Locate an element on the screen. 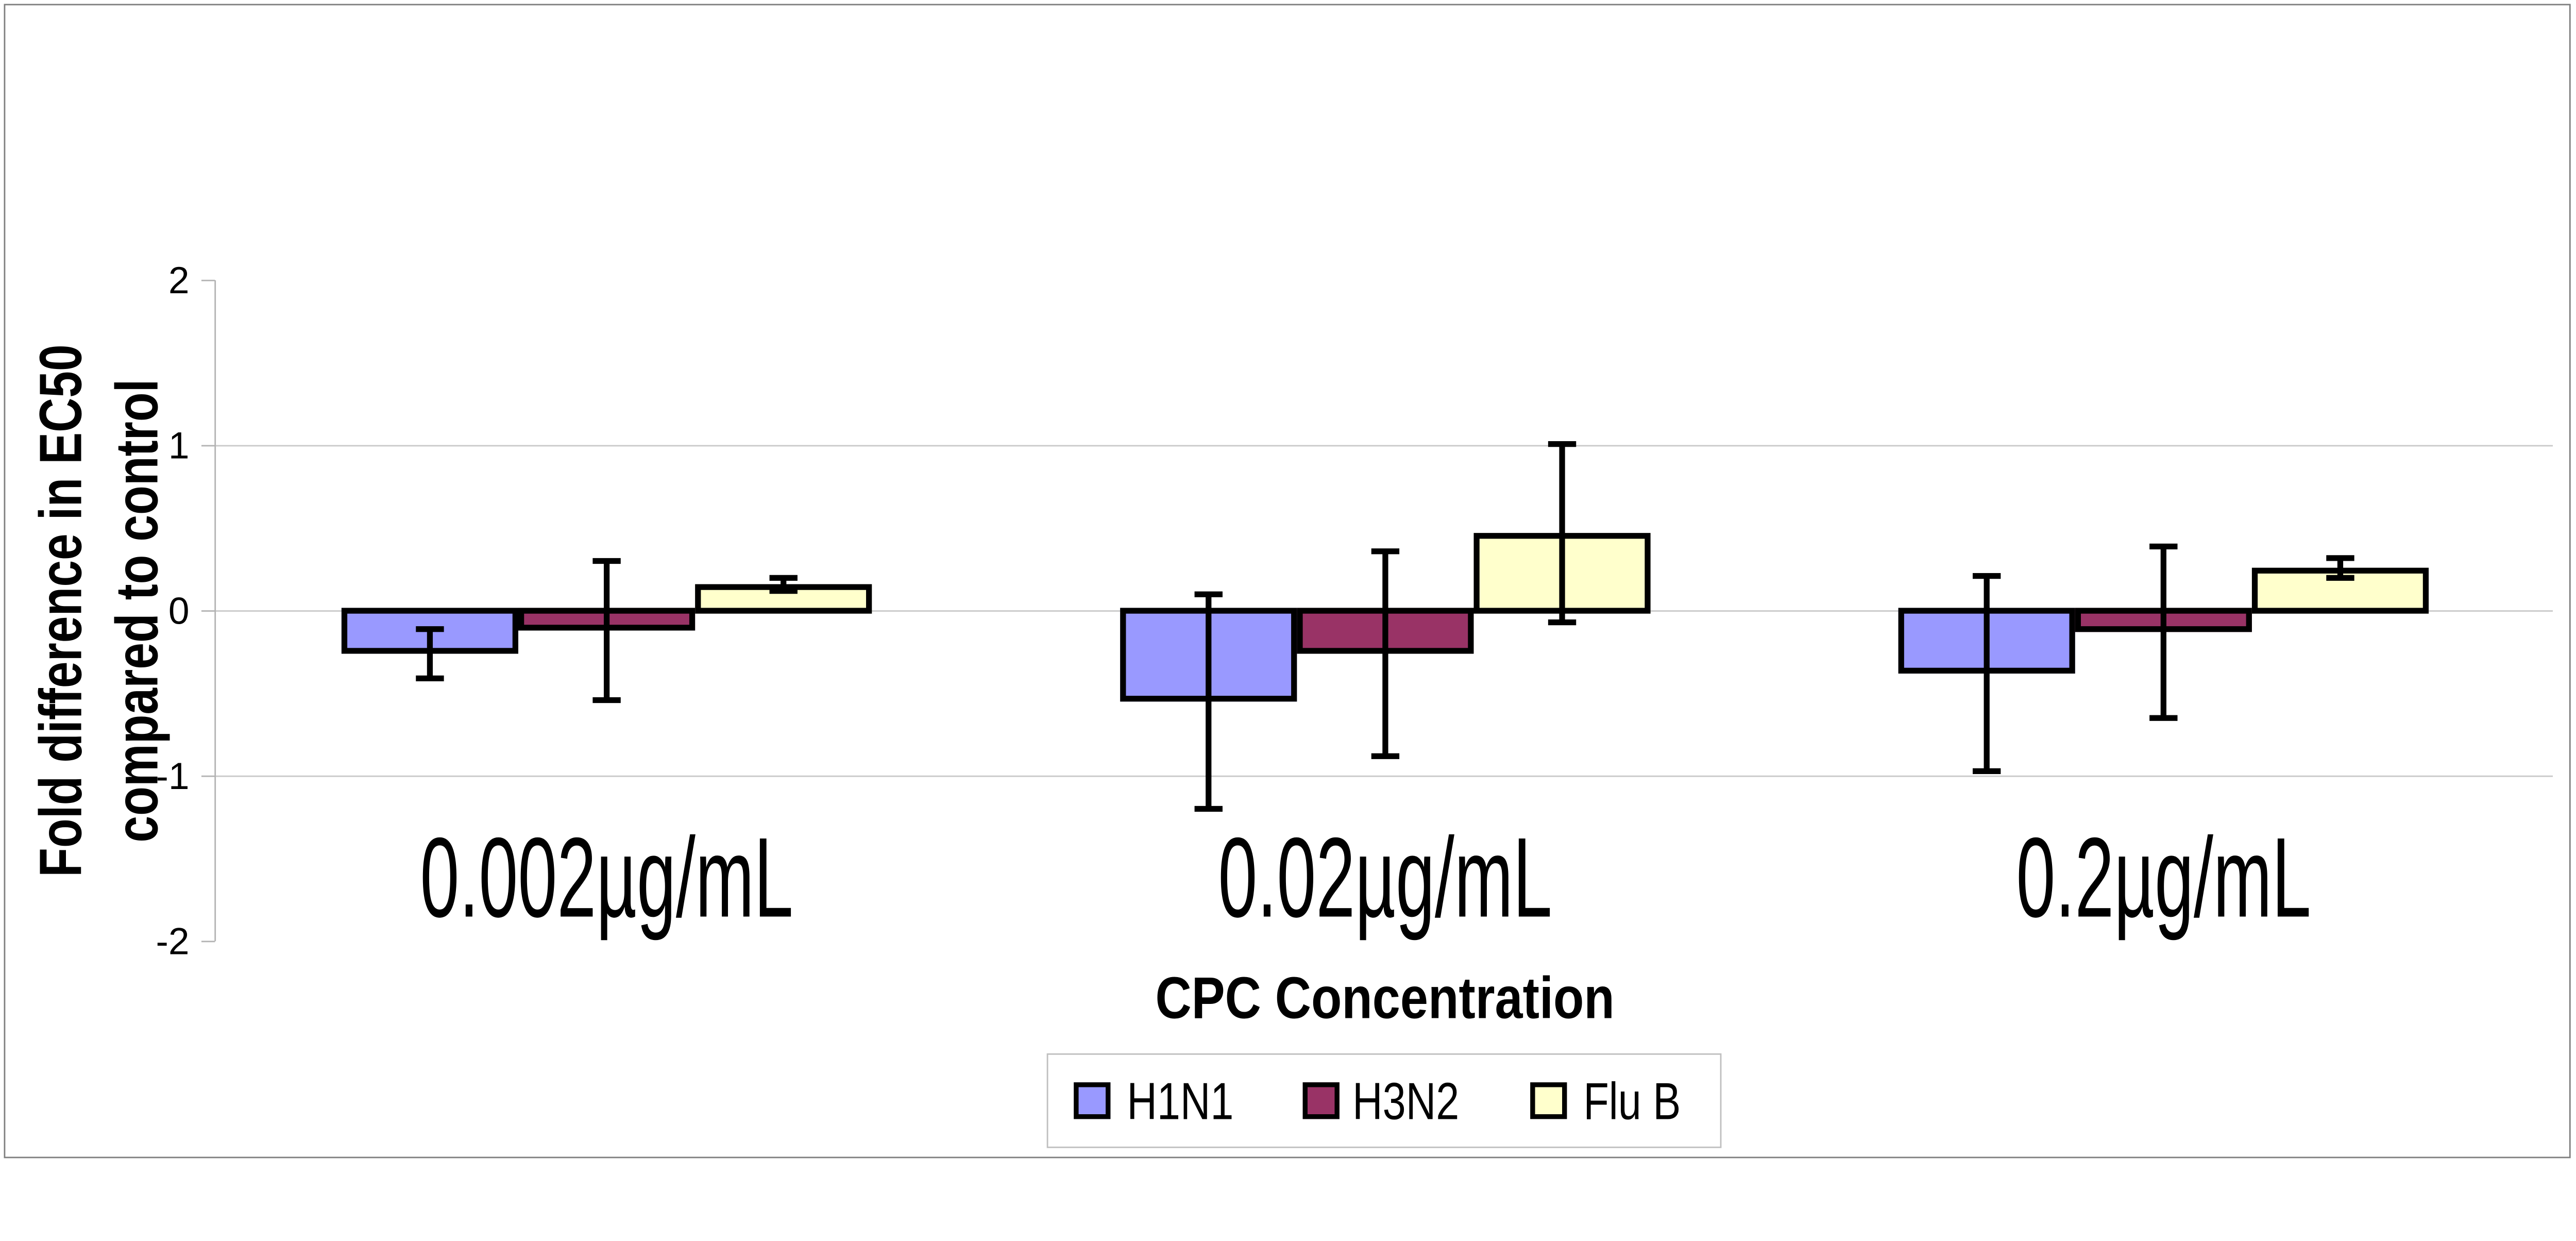 The height and width of the screenshot is (1241, 2576). y-tick-label--1: -1 is located at coordinates (173, 775).